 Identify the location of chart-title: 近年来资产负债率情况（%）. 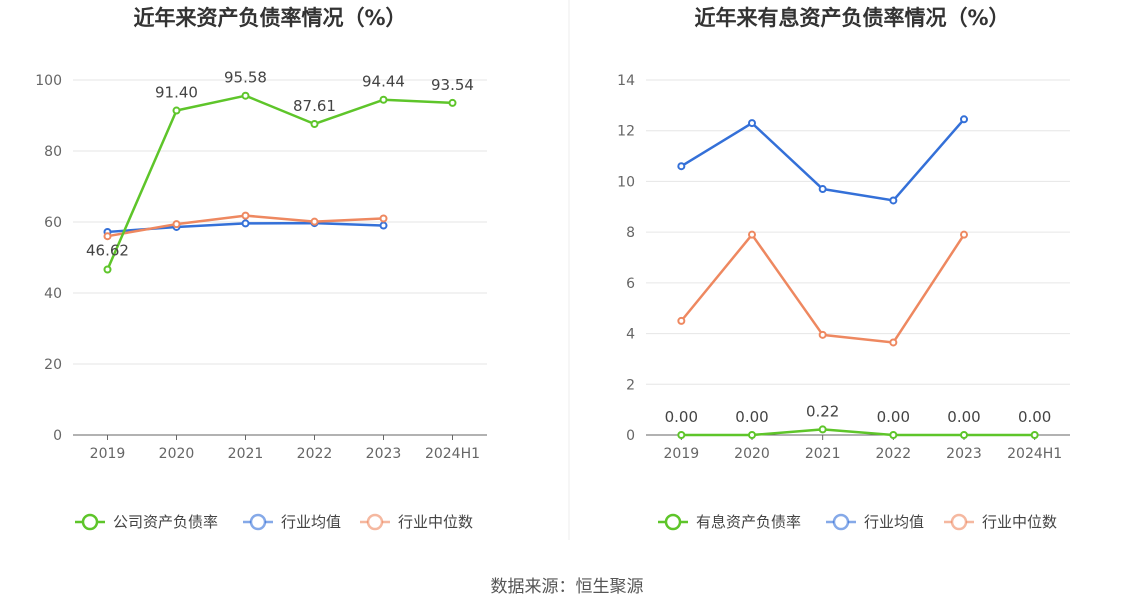
(269, 18).